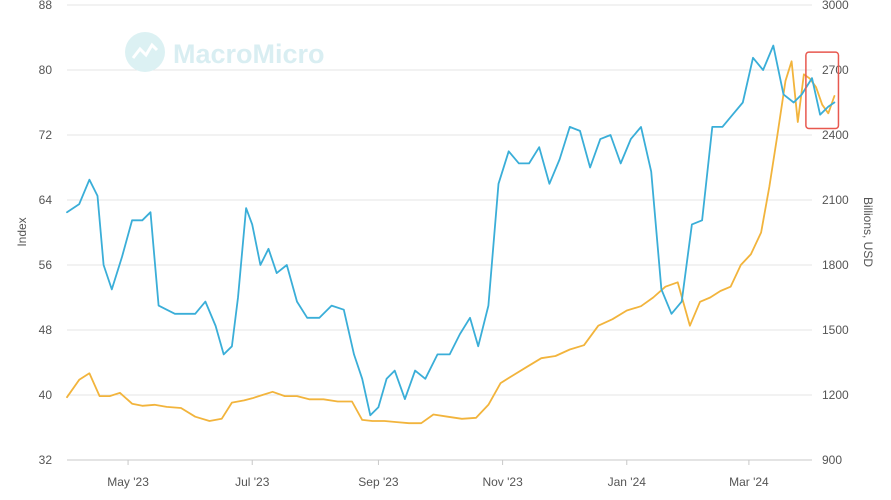 The height and width of the screenshot is (500, 891). I want to click on y-left-tick-label: 80, so click(46, 70).